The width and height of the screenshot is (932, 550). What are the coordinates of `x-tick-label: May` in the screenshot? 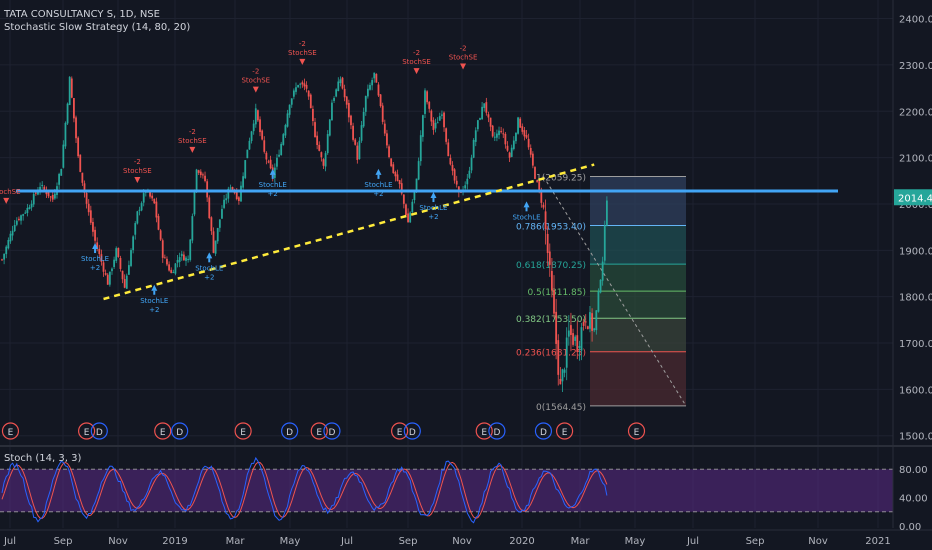 It's located at (290, 541).